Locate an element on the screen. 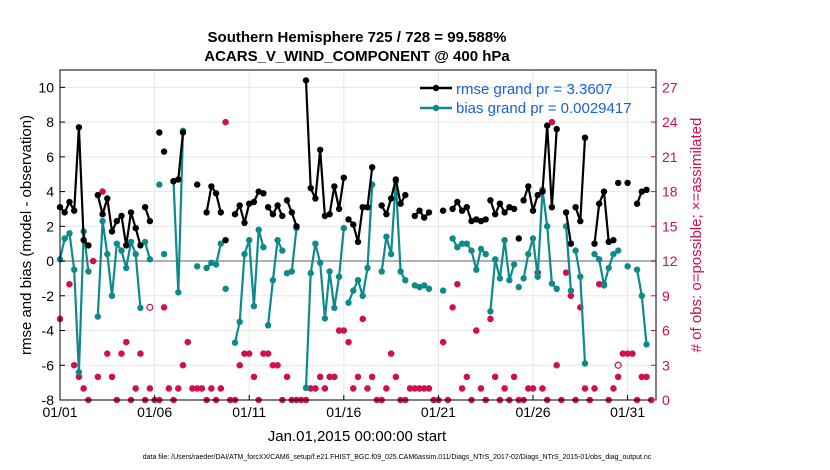  legend-rmse-label: rmse grand pr = 3.3607 is located at coordinates (534, 89).